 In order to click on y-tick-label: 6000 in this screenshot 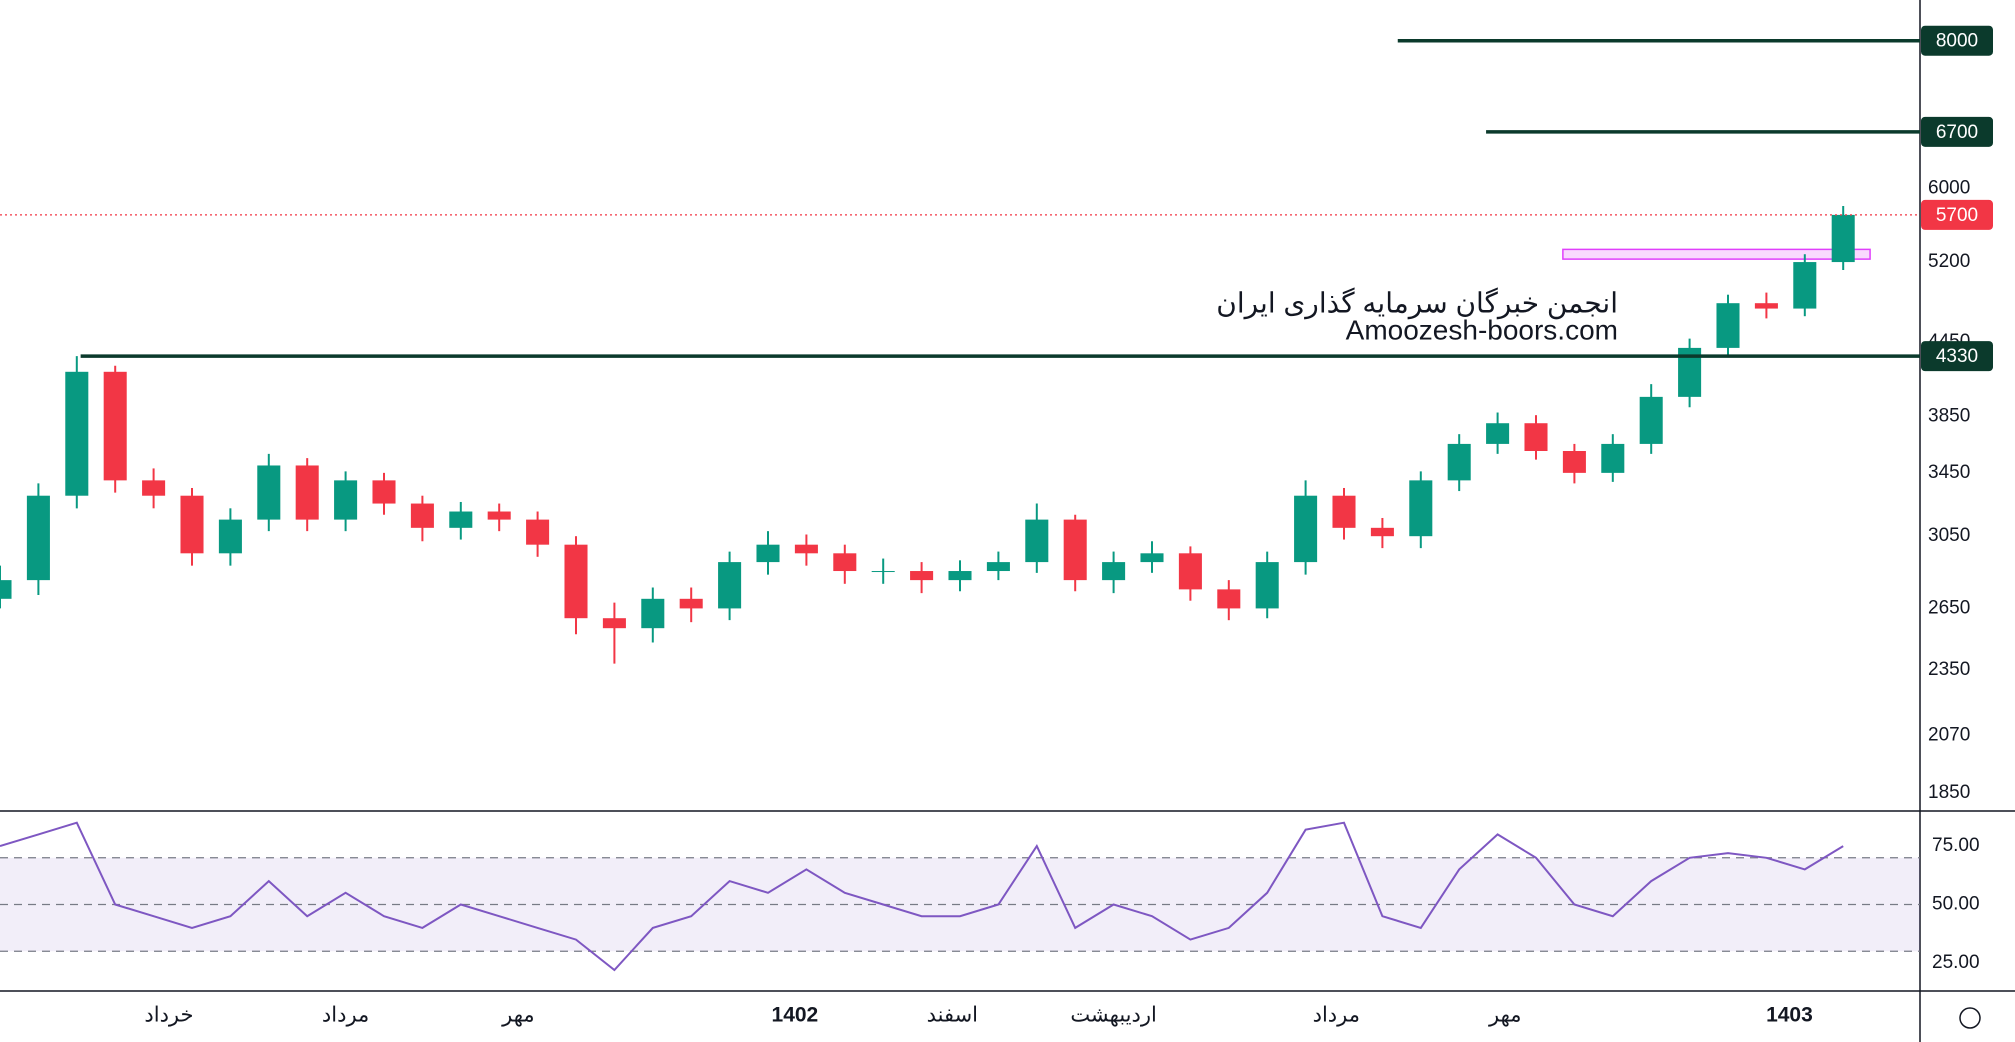, I will do `click(1949, 188)`.